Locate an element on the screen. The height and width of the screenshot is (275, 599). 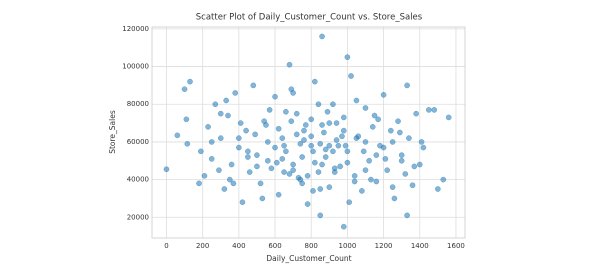
y-axis-label: Store_Sales is located at coordinates (112, 132).